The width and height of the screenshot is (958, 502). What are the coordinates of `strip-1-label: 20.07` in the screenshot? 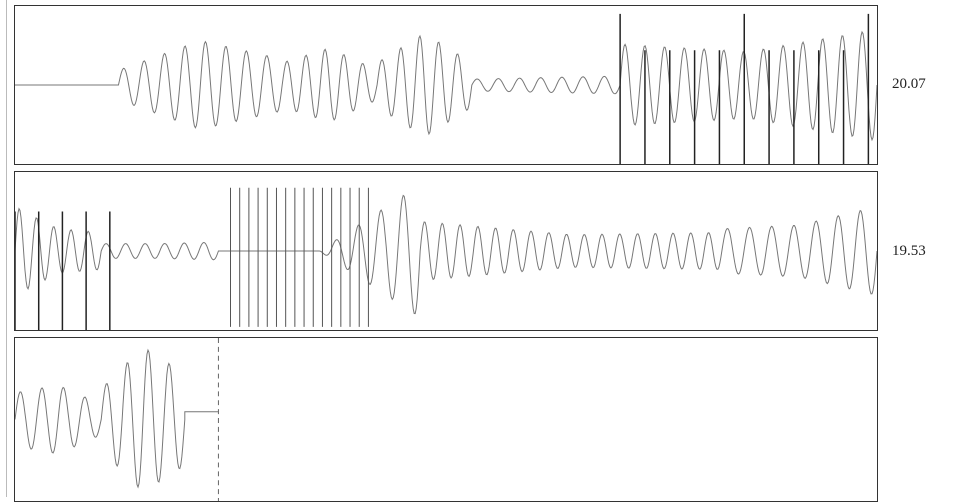 It's located at (909, 84).